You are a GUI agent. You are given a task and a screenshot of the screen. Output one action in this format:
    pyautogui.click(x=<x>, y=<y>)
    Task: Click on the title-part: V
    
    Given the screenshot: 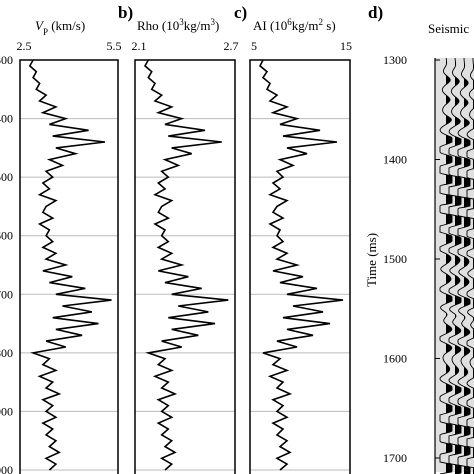 What is the action you would take?
    pyautogui.click(x=40, y=25)
    